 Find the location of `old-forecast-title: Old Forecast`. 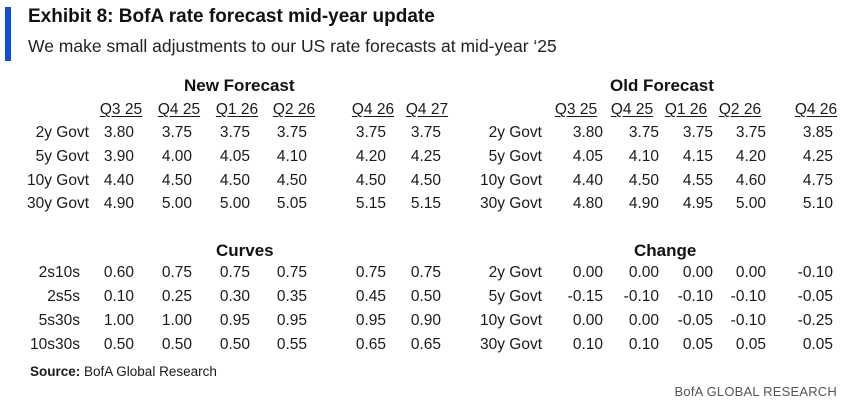

old-forecast-title: Old Forecast is located at coordinates (662, 85).